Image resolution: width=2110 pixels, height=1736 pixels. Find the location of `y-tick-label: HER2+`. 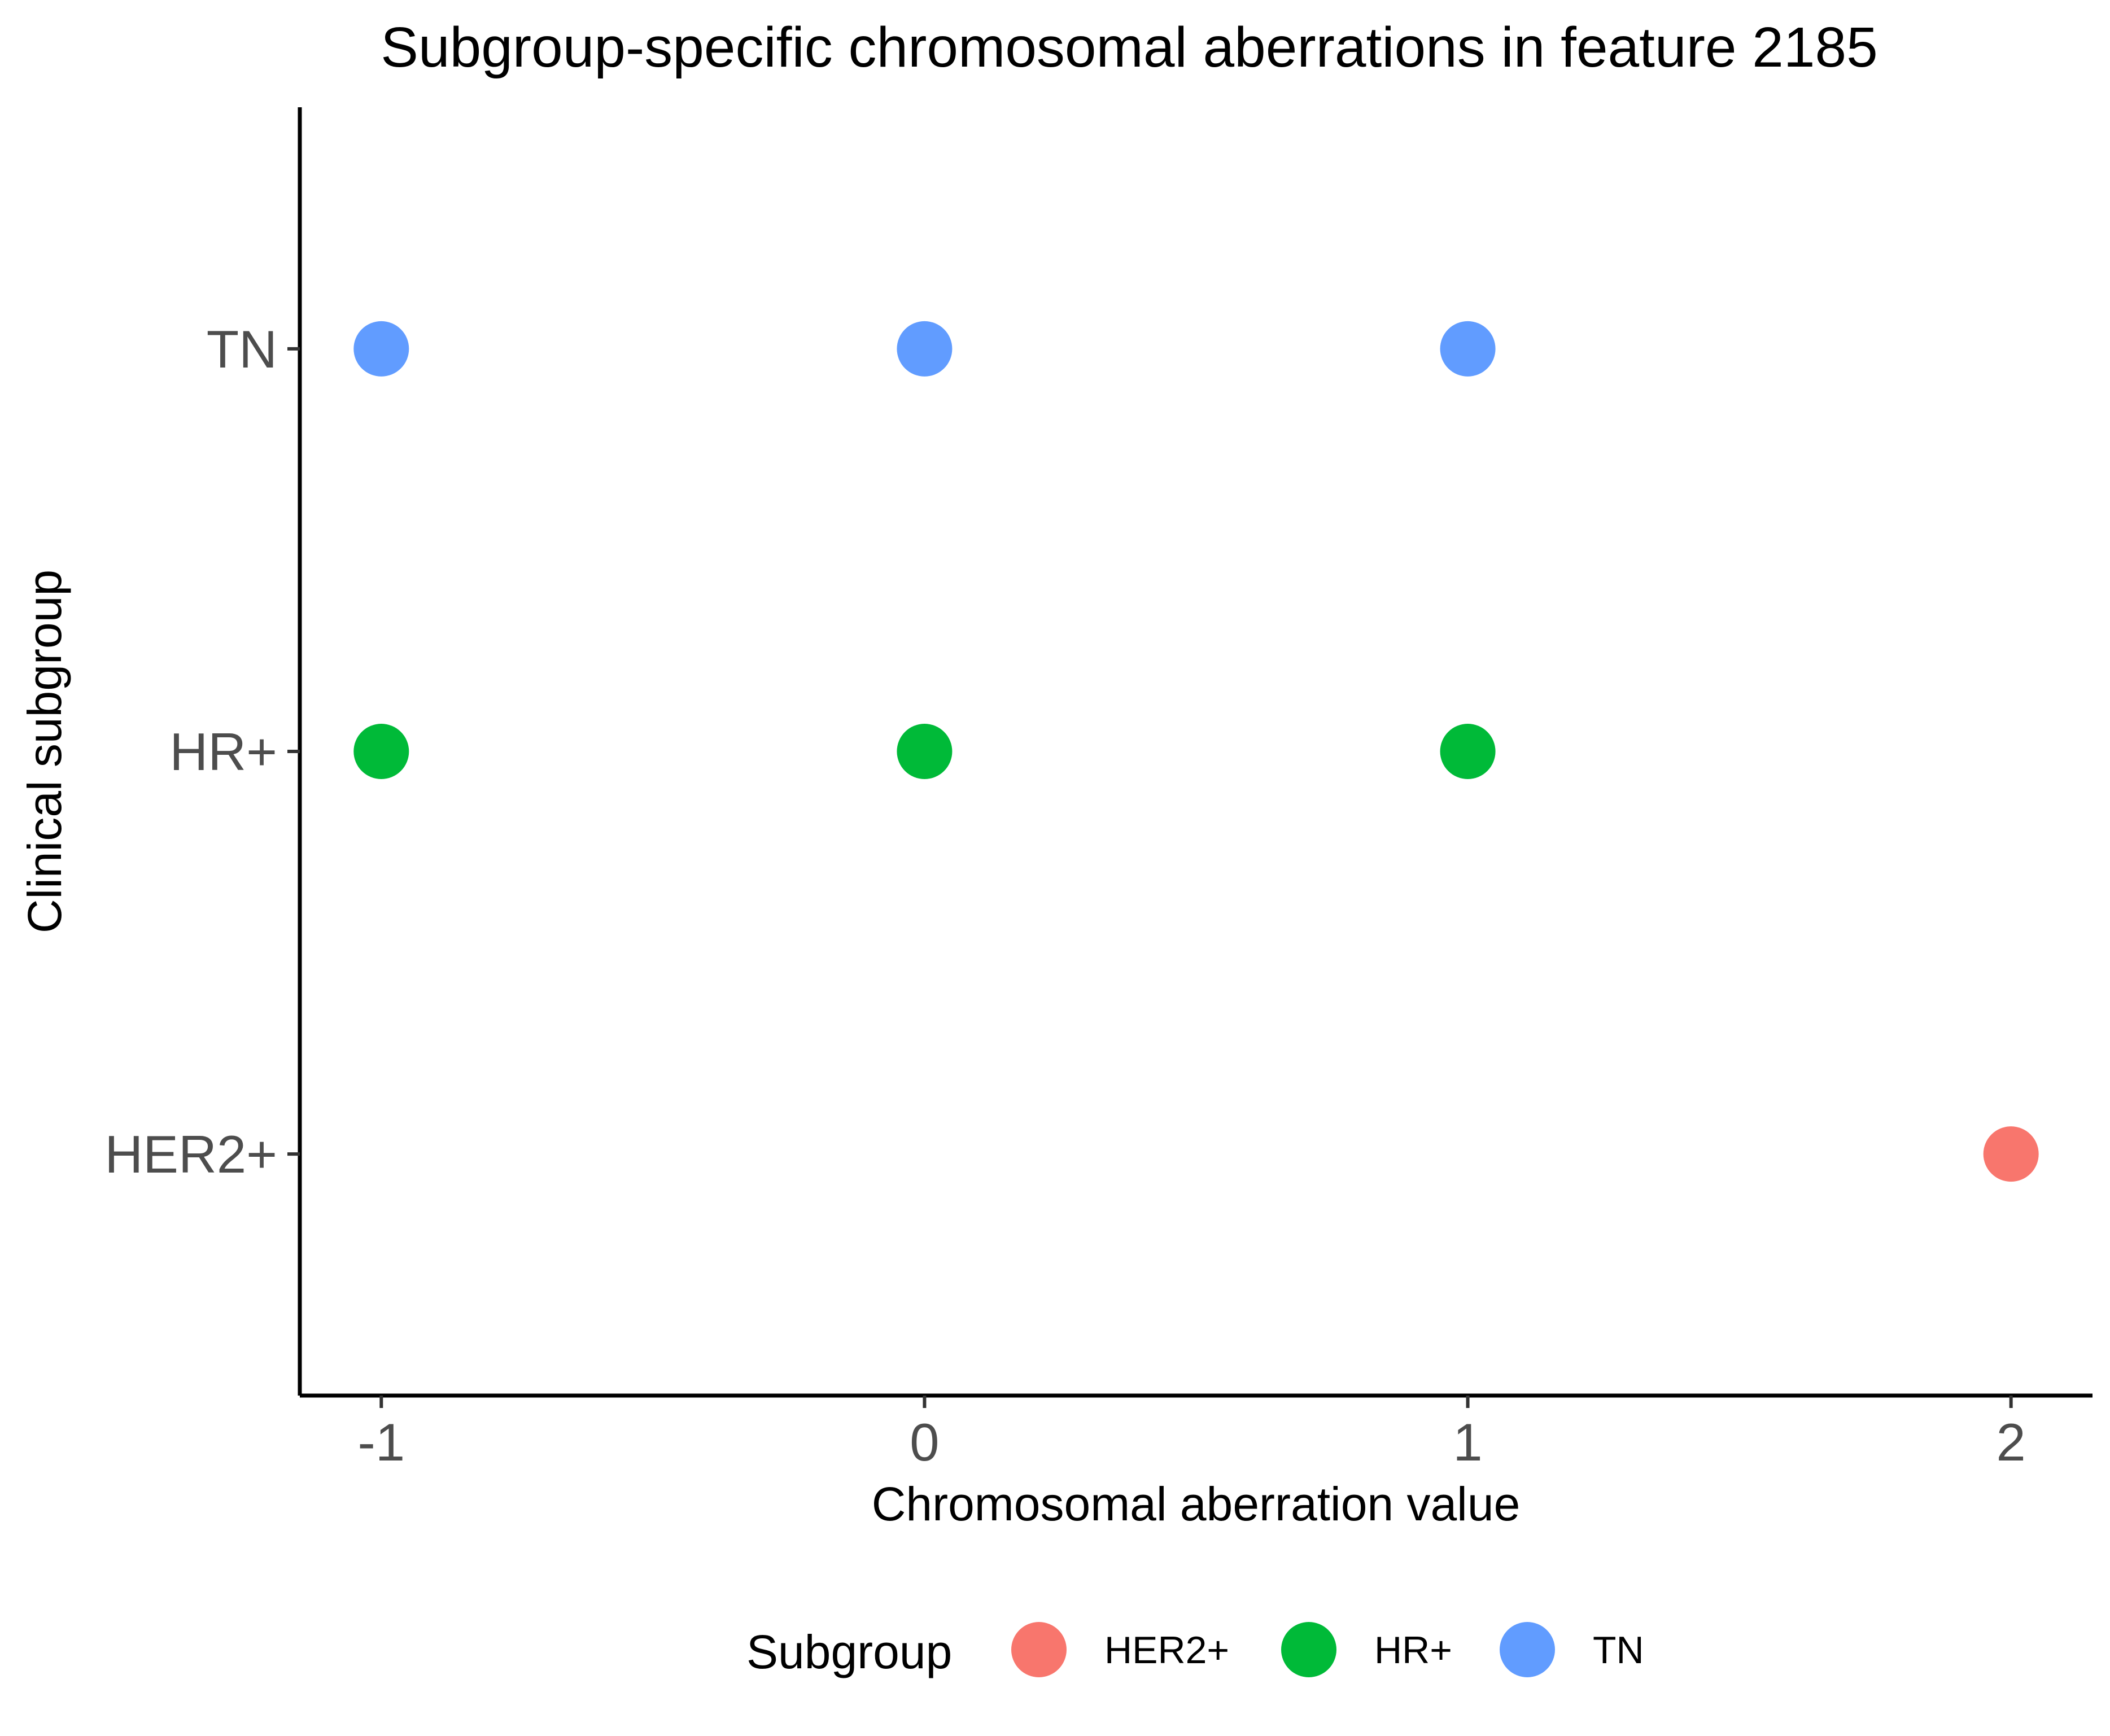

y-tick-label: HER2+ is located at coordinates (190, 1155).